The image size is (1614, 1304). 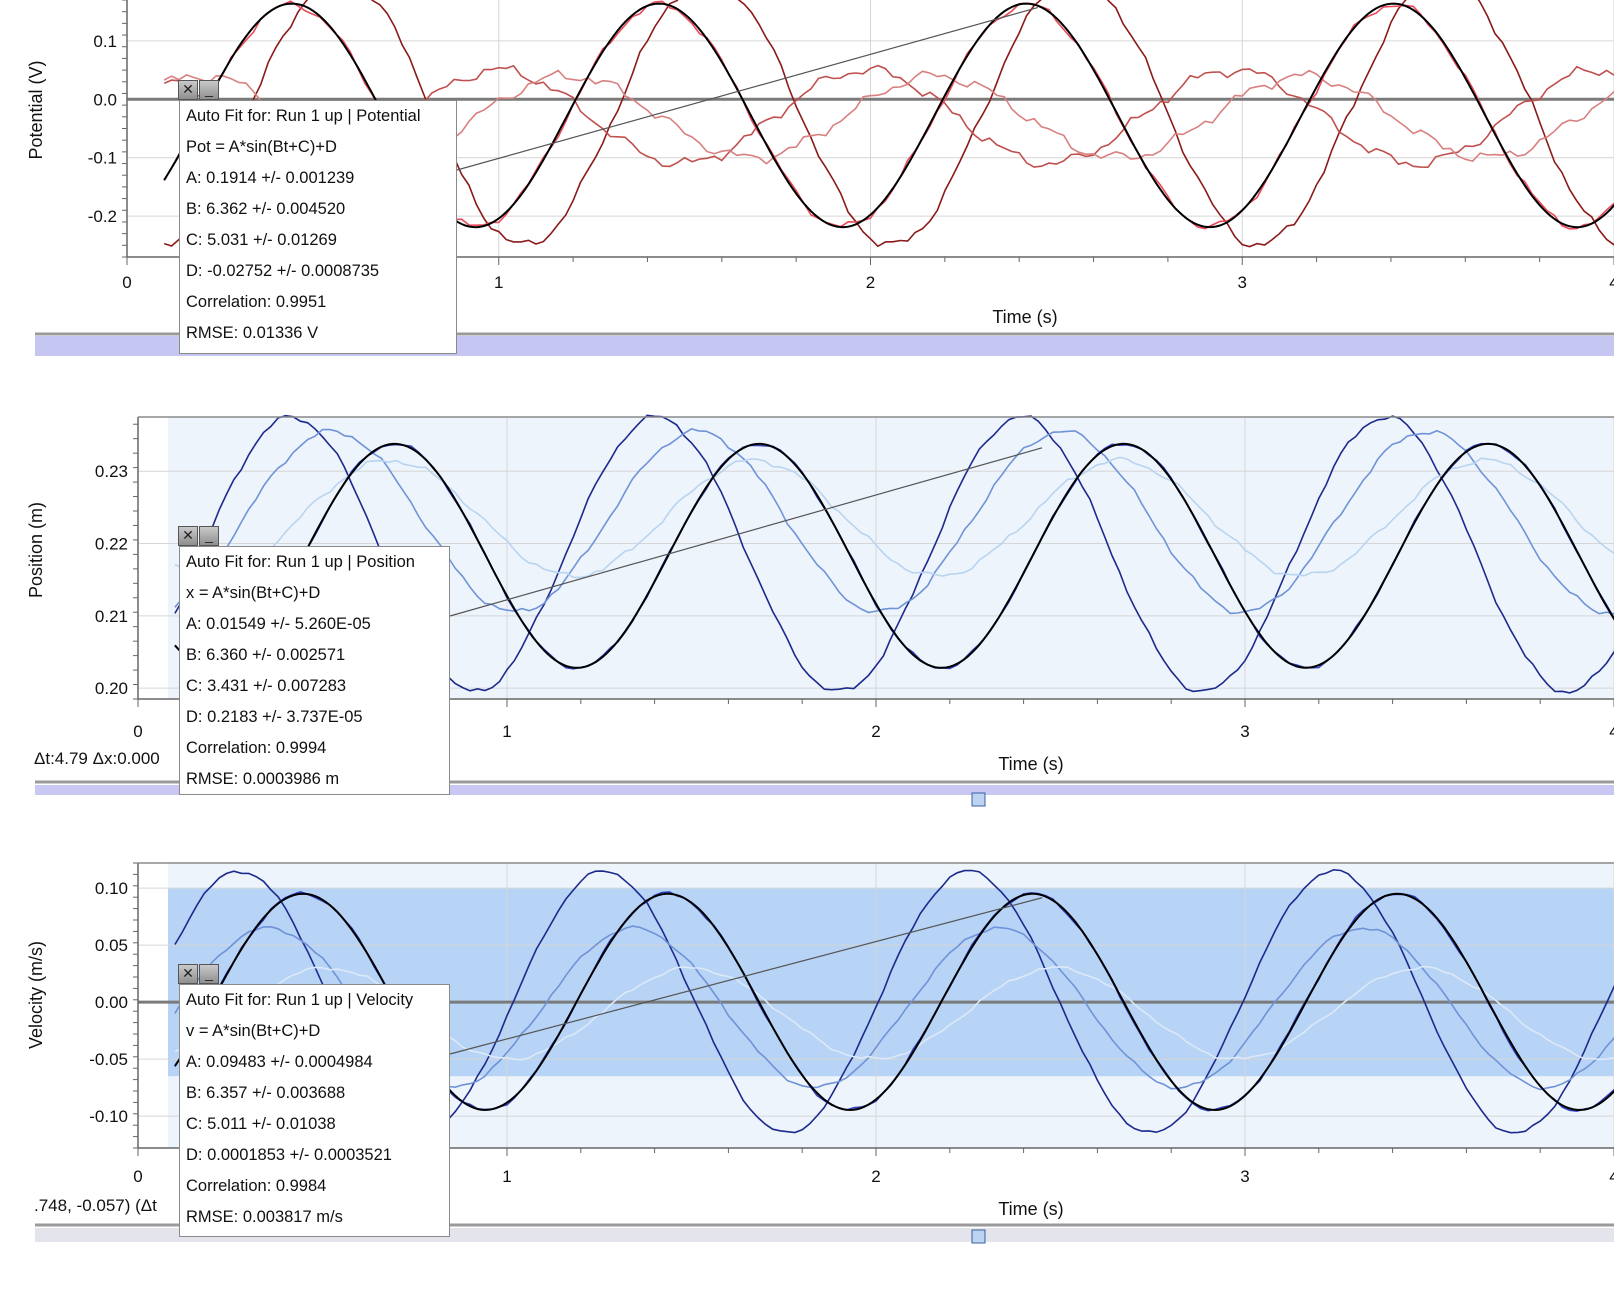 I want to click on fit-param-d: D: 0.0001853 +/- 0.0003521, so click(x=289, y=1155).